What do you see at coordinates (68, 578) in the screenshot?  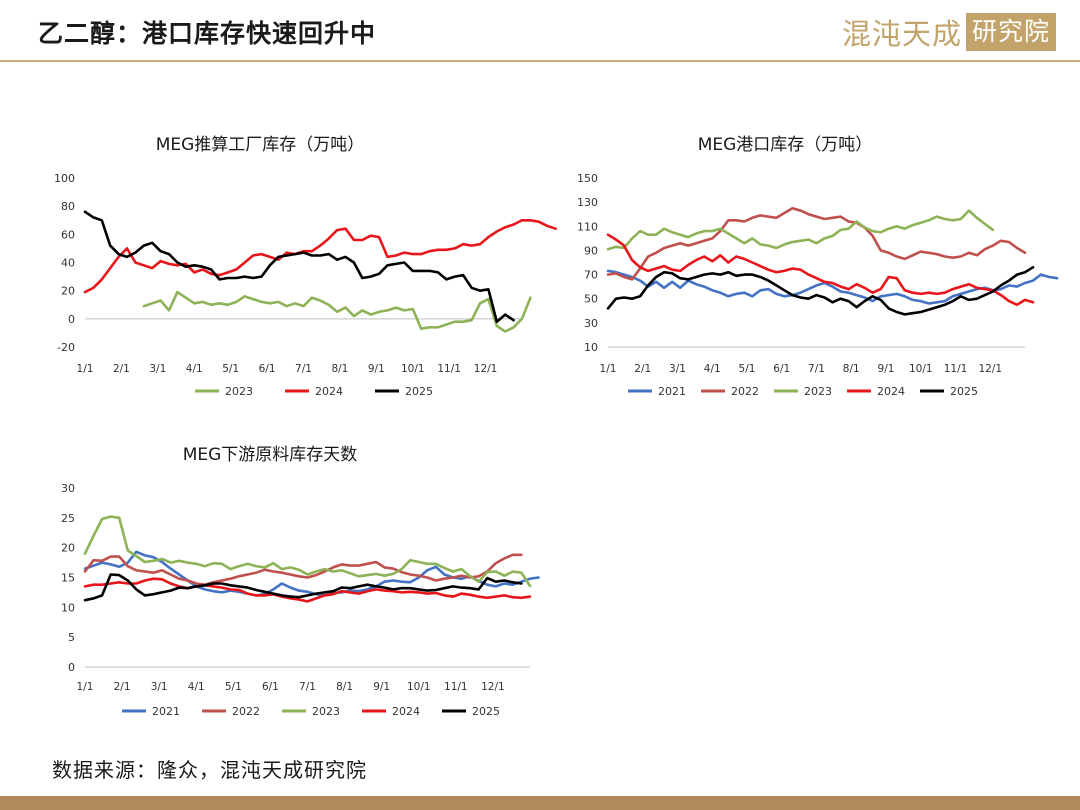 I see `y-tick-label: 15` at bounding box center [68, 578].